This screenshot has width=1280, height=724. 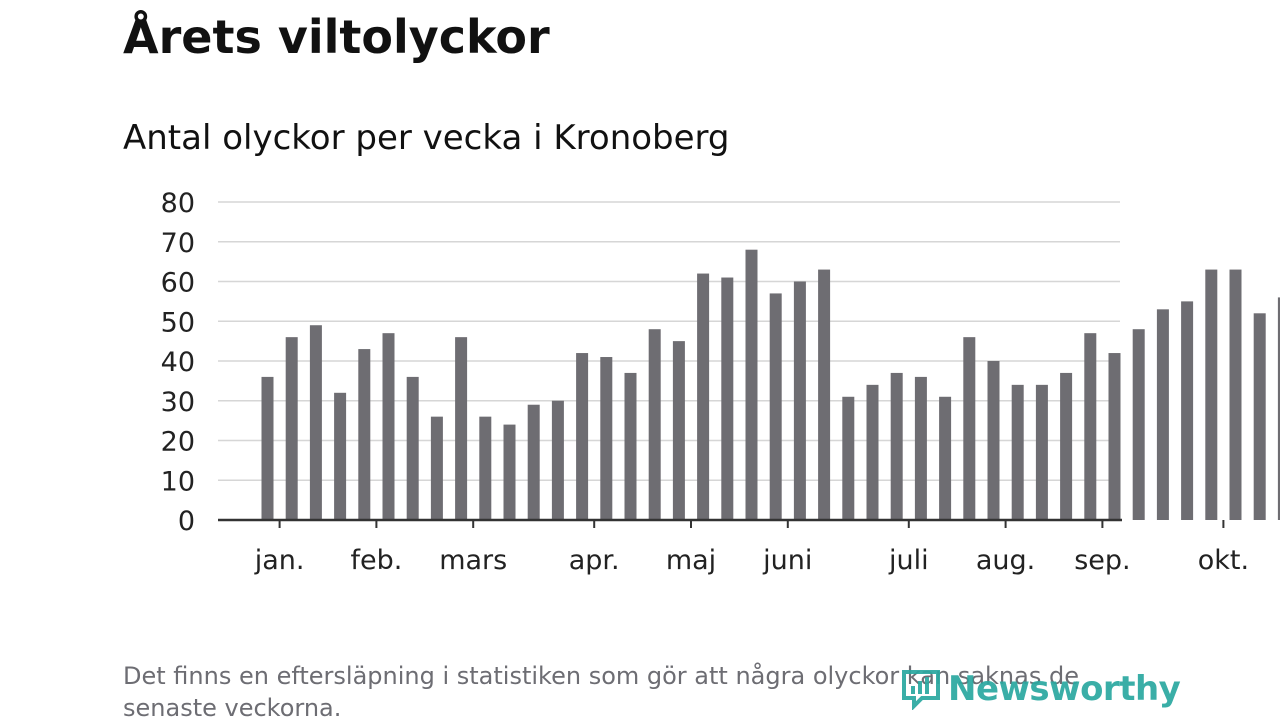 I want to click on y-tick-label: 0, so click(x=186, y=521).